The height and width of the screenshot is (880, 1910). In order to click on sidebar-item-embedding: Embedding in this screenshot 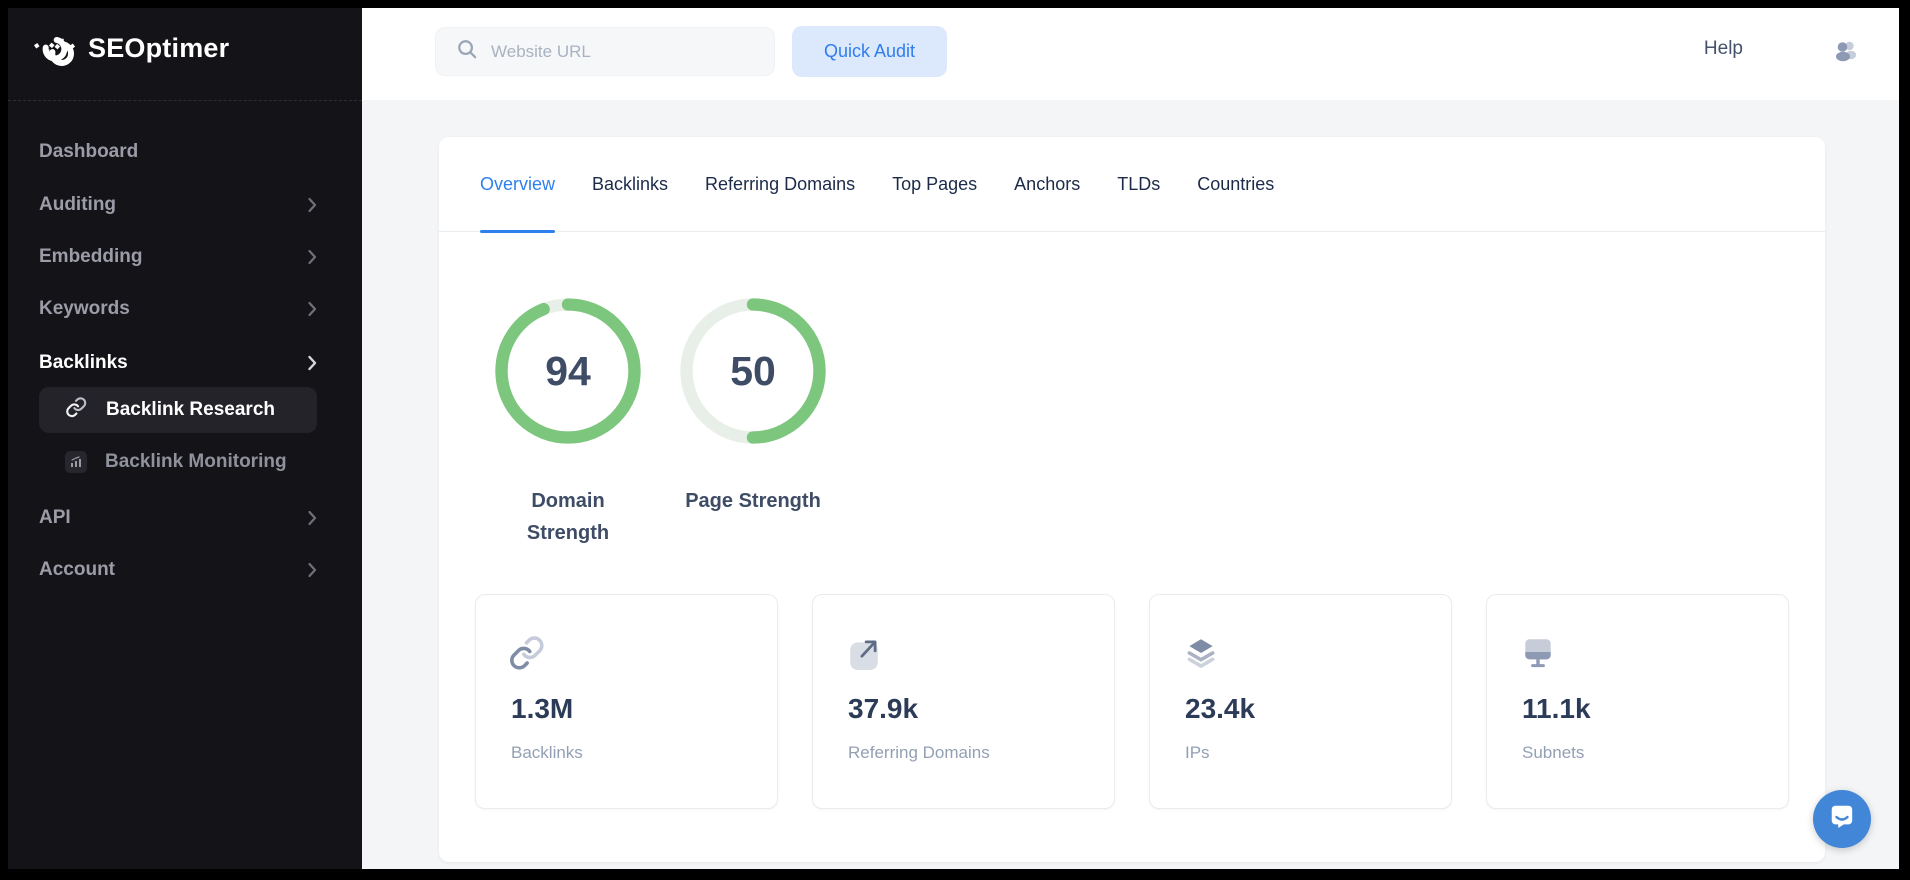, I will do `click(185, 257)`.